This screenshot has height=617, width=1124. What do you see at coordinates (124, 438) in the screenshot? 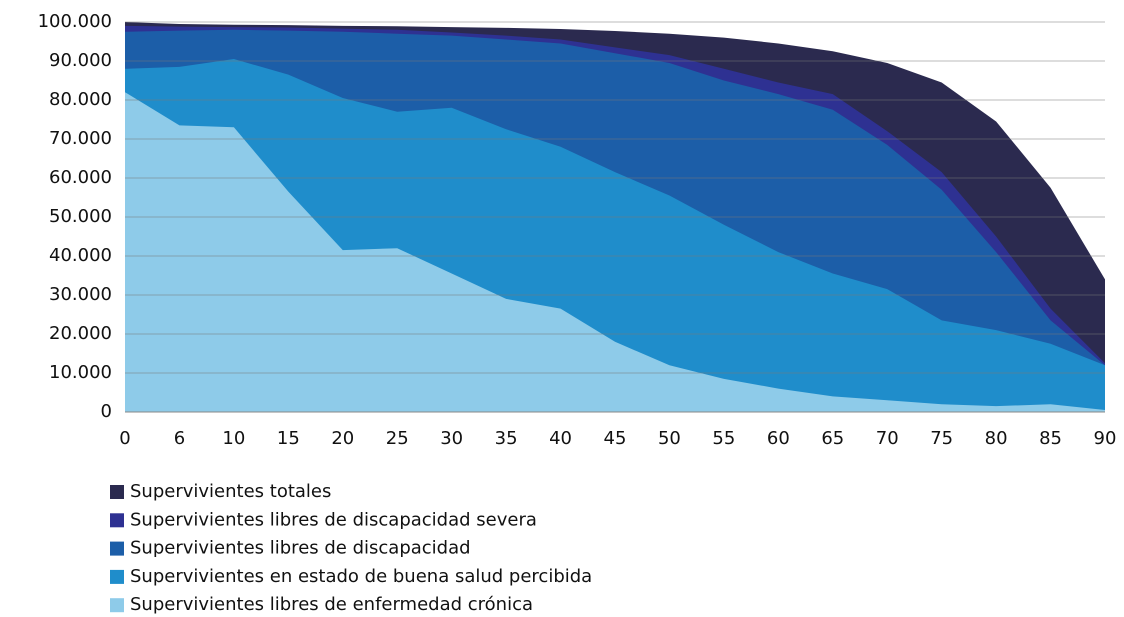
I see `x-tick-label: 0` at bounding box center [124, 438].